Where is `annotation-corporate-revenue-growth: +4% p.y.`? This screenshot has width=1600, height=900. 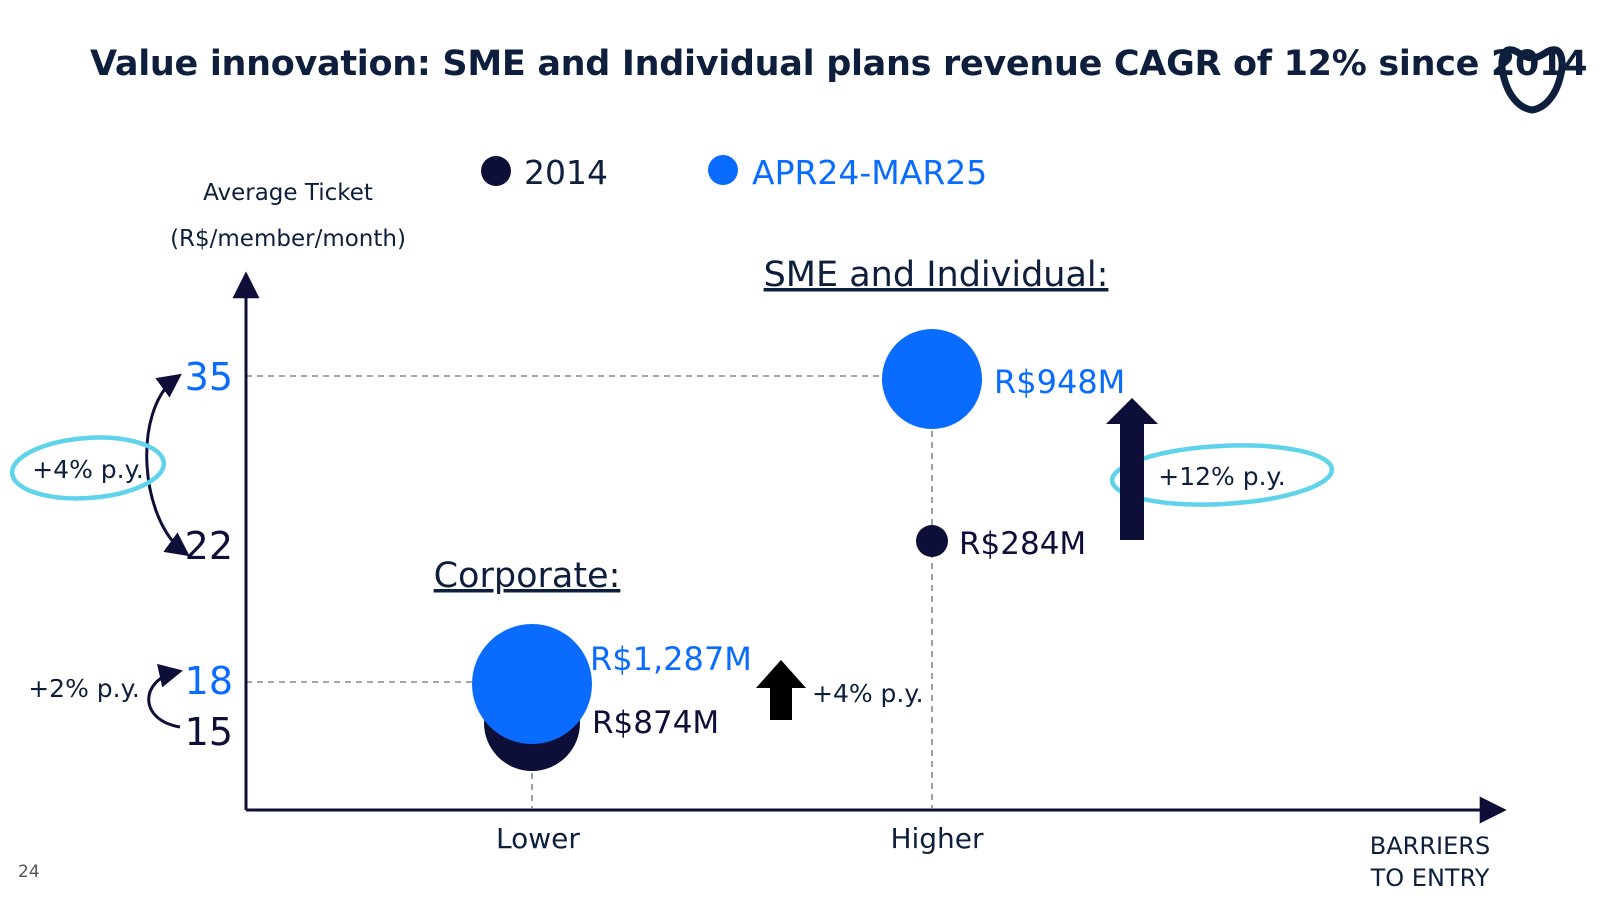
annotation-corporate-revenue-growth: +4% p.y. is located at coordinates (868, 693).